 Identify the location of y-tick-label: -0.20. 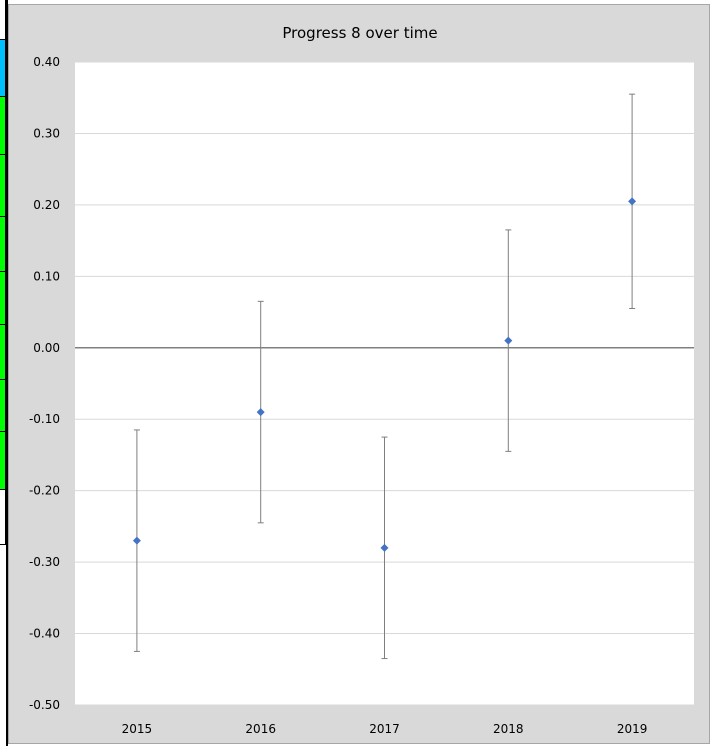
(44, 491).